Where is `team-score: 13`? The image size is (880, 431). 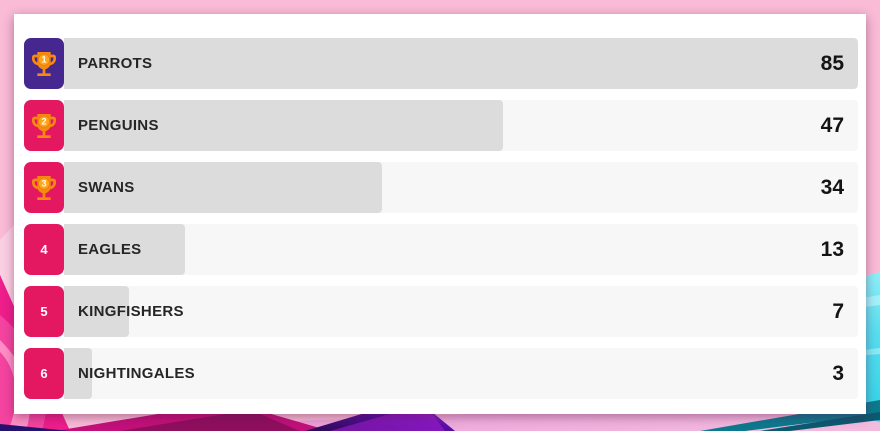 team-score: 13 is located at coordinates (832, 249).